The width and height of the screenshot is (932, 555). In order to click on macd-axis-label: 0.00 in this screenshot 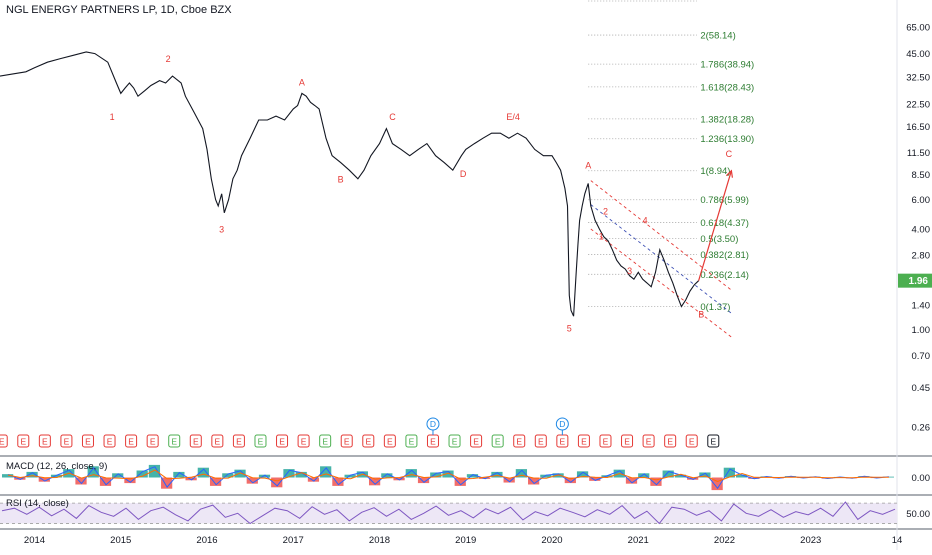, I will do `click(921, 478)`.